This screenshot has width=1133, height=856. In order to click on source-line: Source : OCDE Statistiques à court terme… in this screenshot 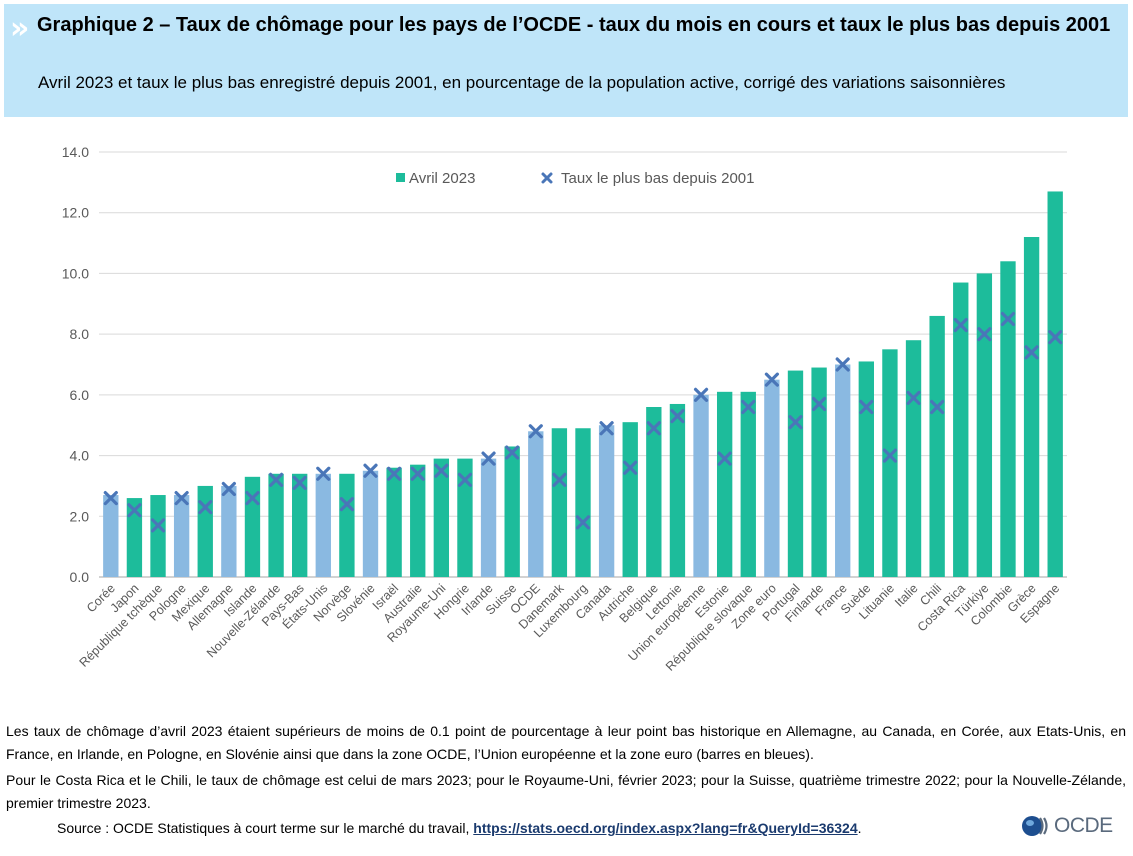, I will do `click(459, 828)`.